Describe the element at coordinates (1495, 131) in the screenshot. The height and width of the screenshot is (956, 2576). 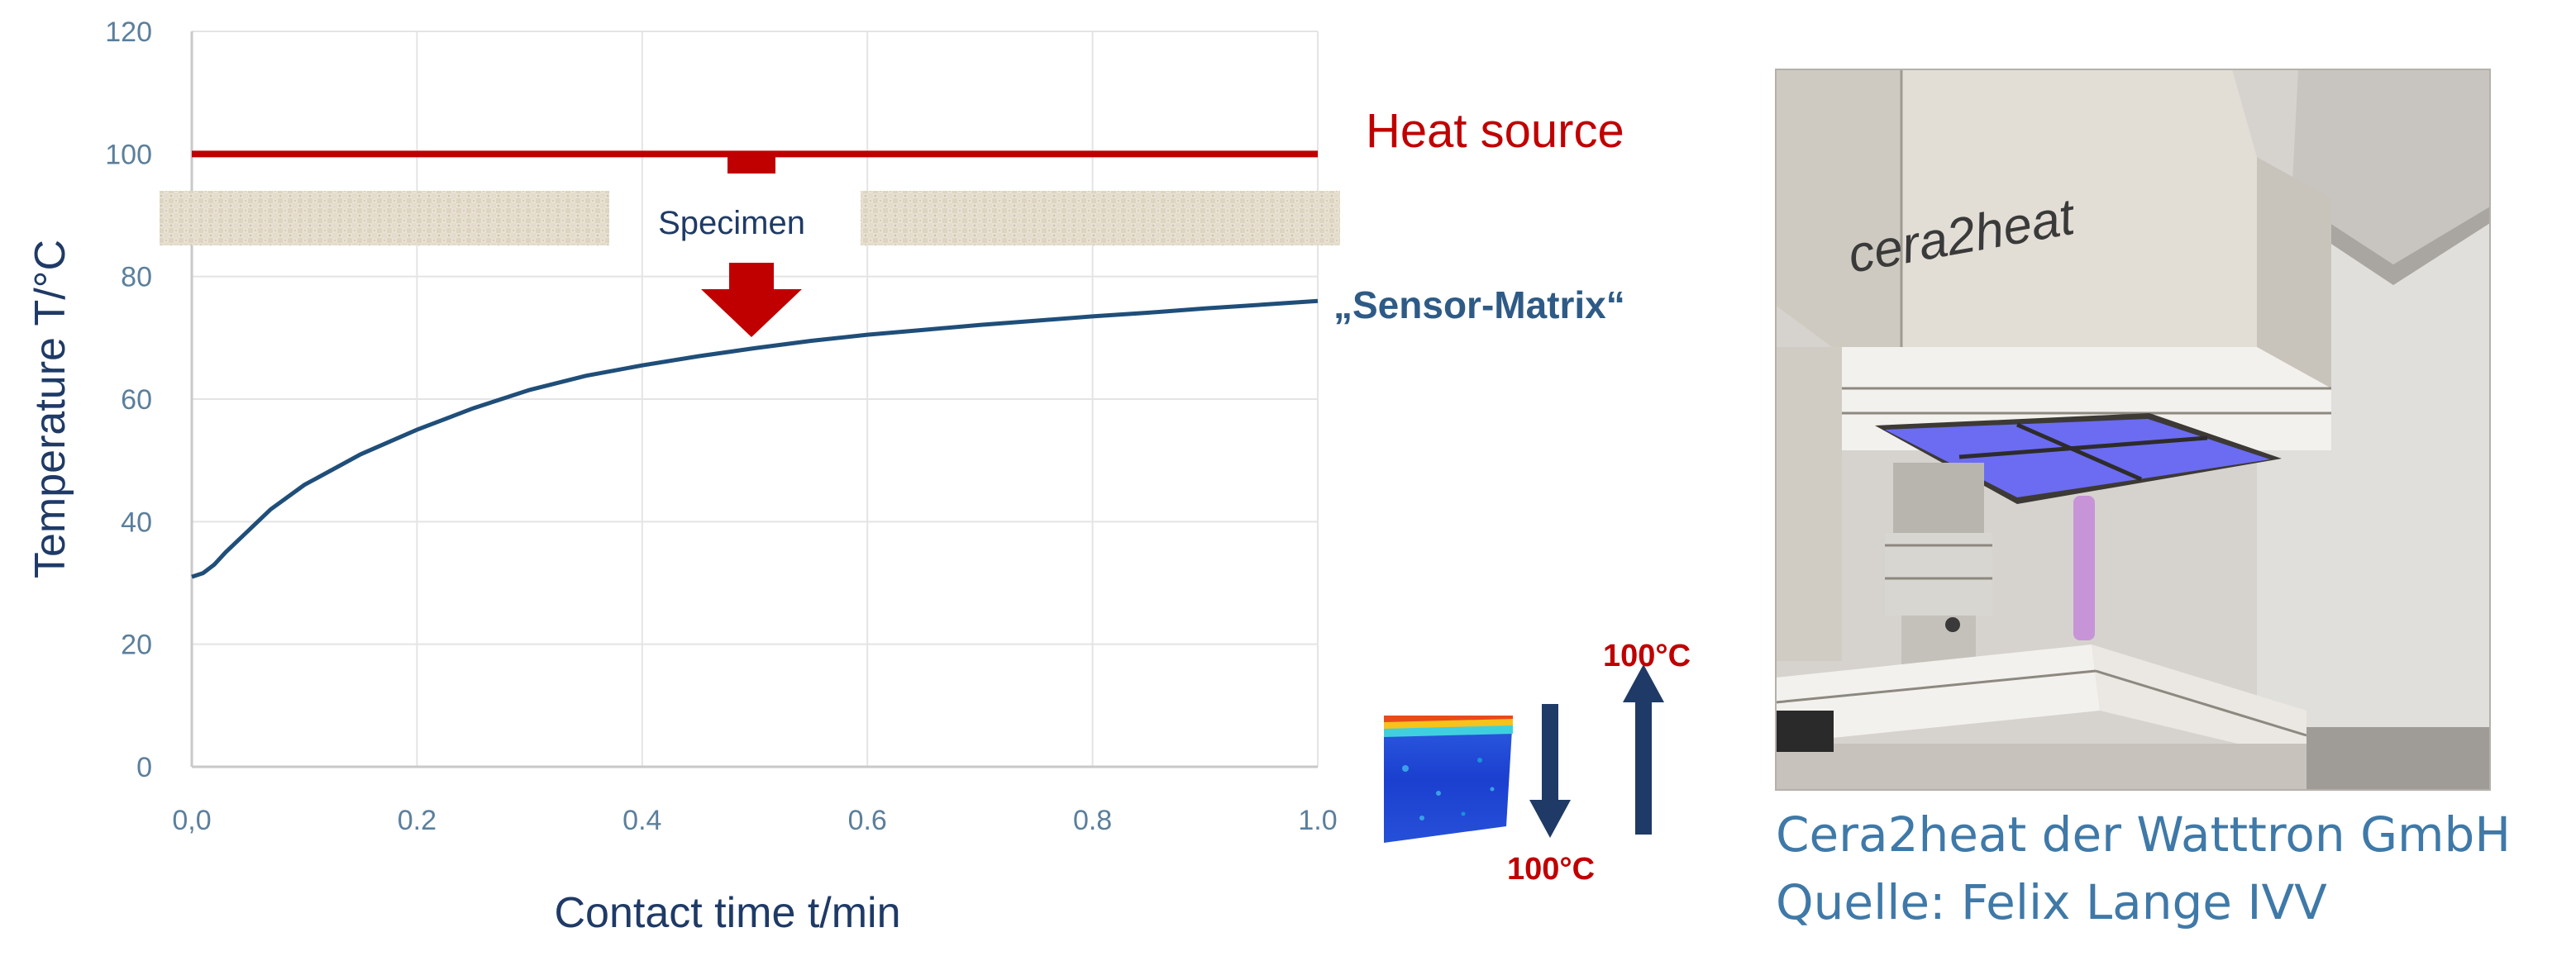
I see `heat-source-label: Heat source` at that location.